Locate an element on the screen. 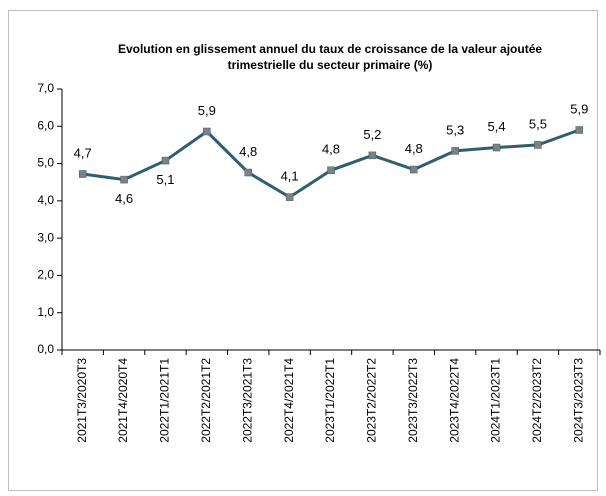 The width and height of the screenshot is (606, 496). data-label: 5,4 is located at coordinates (496, 126).